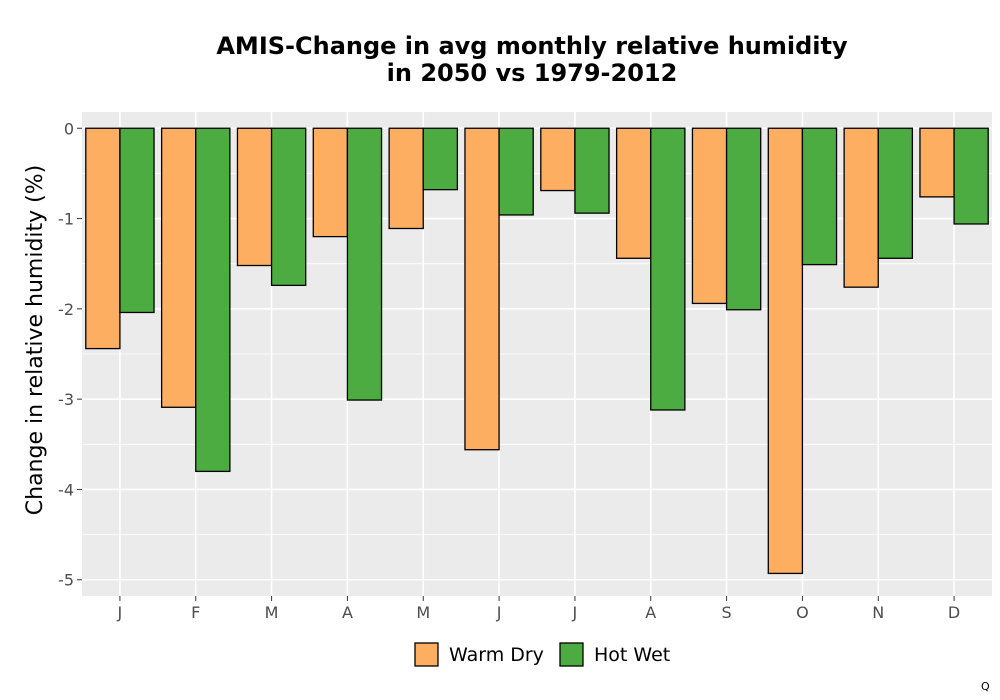  Describe the element at coordinates (195, 612) in the screenshot. I see `x-tick-label: F` at that location.